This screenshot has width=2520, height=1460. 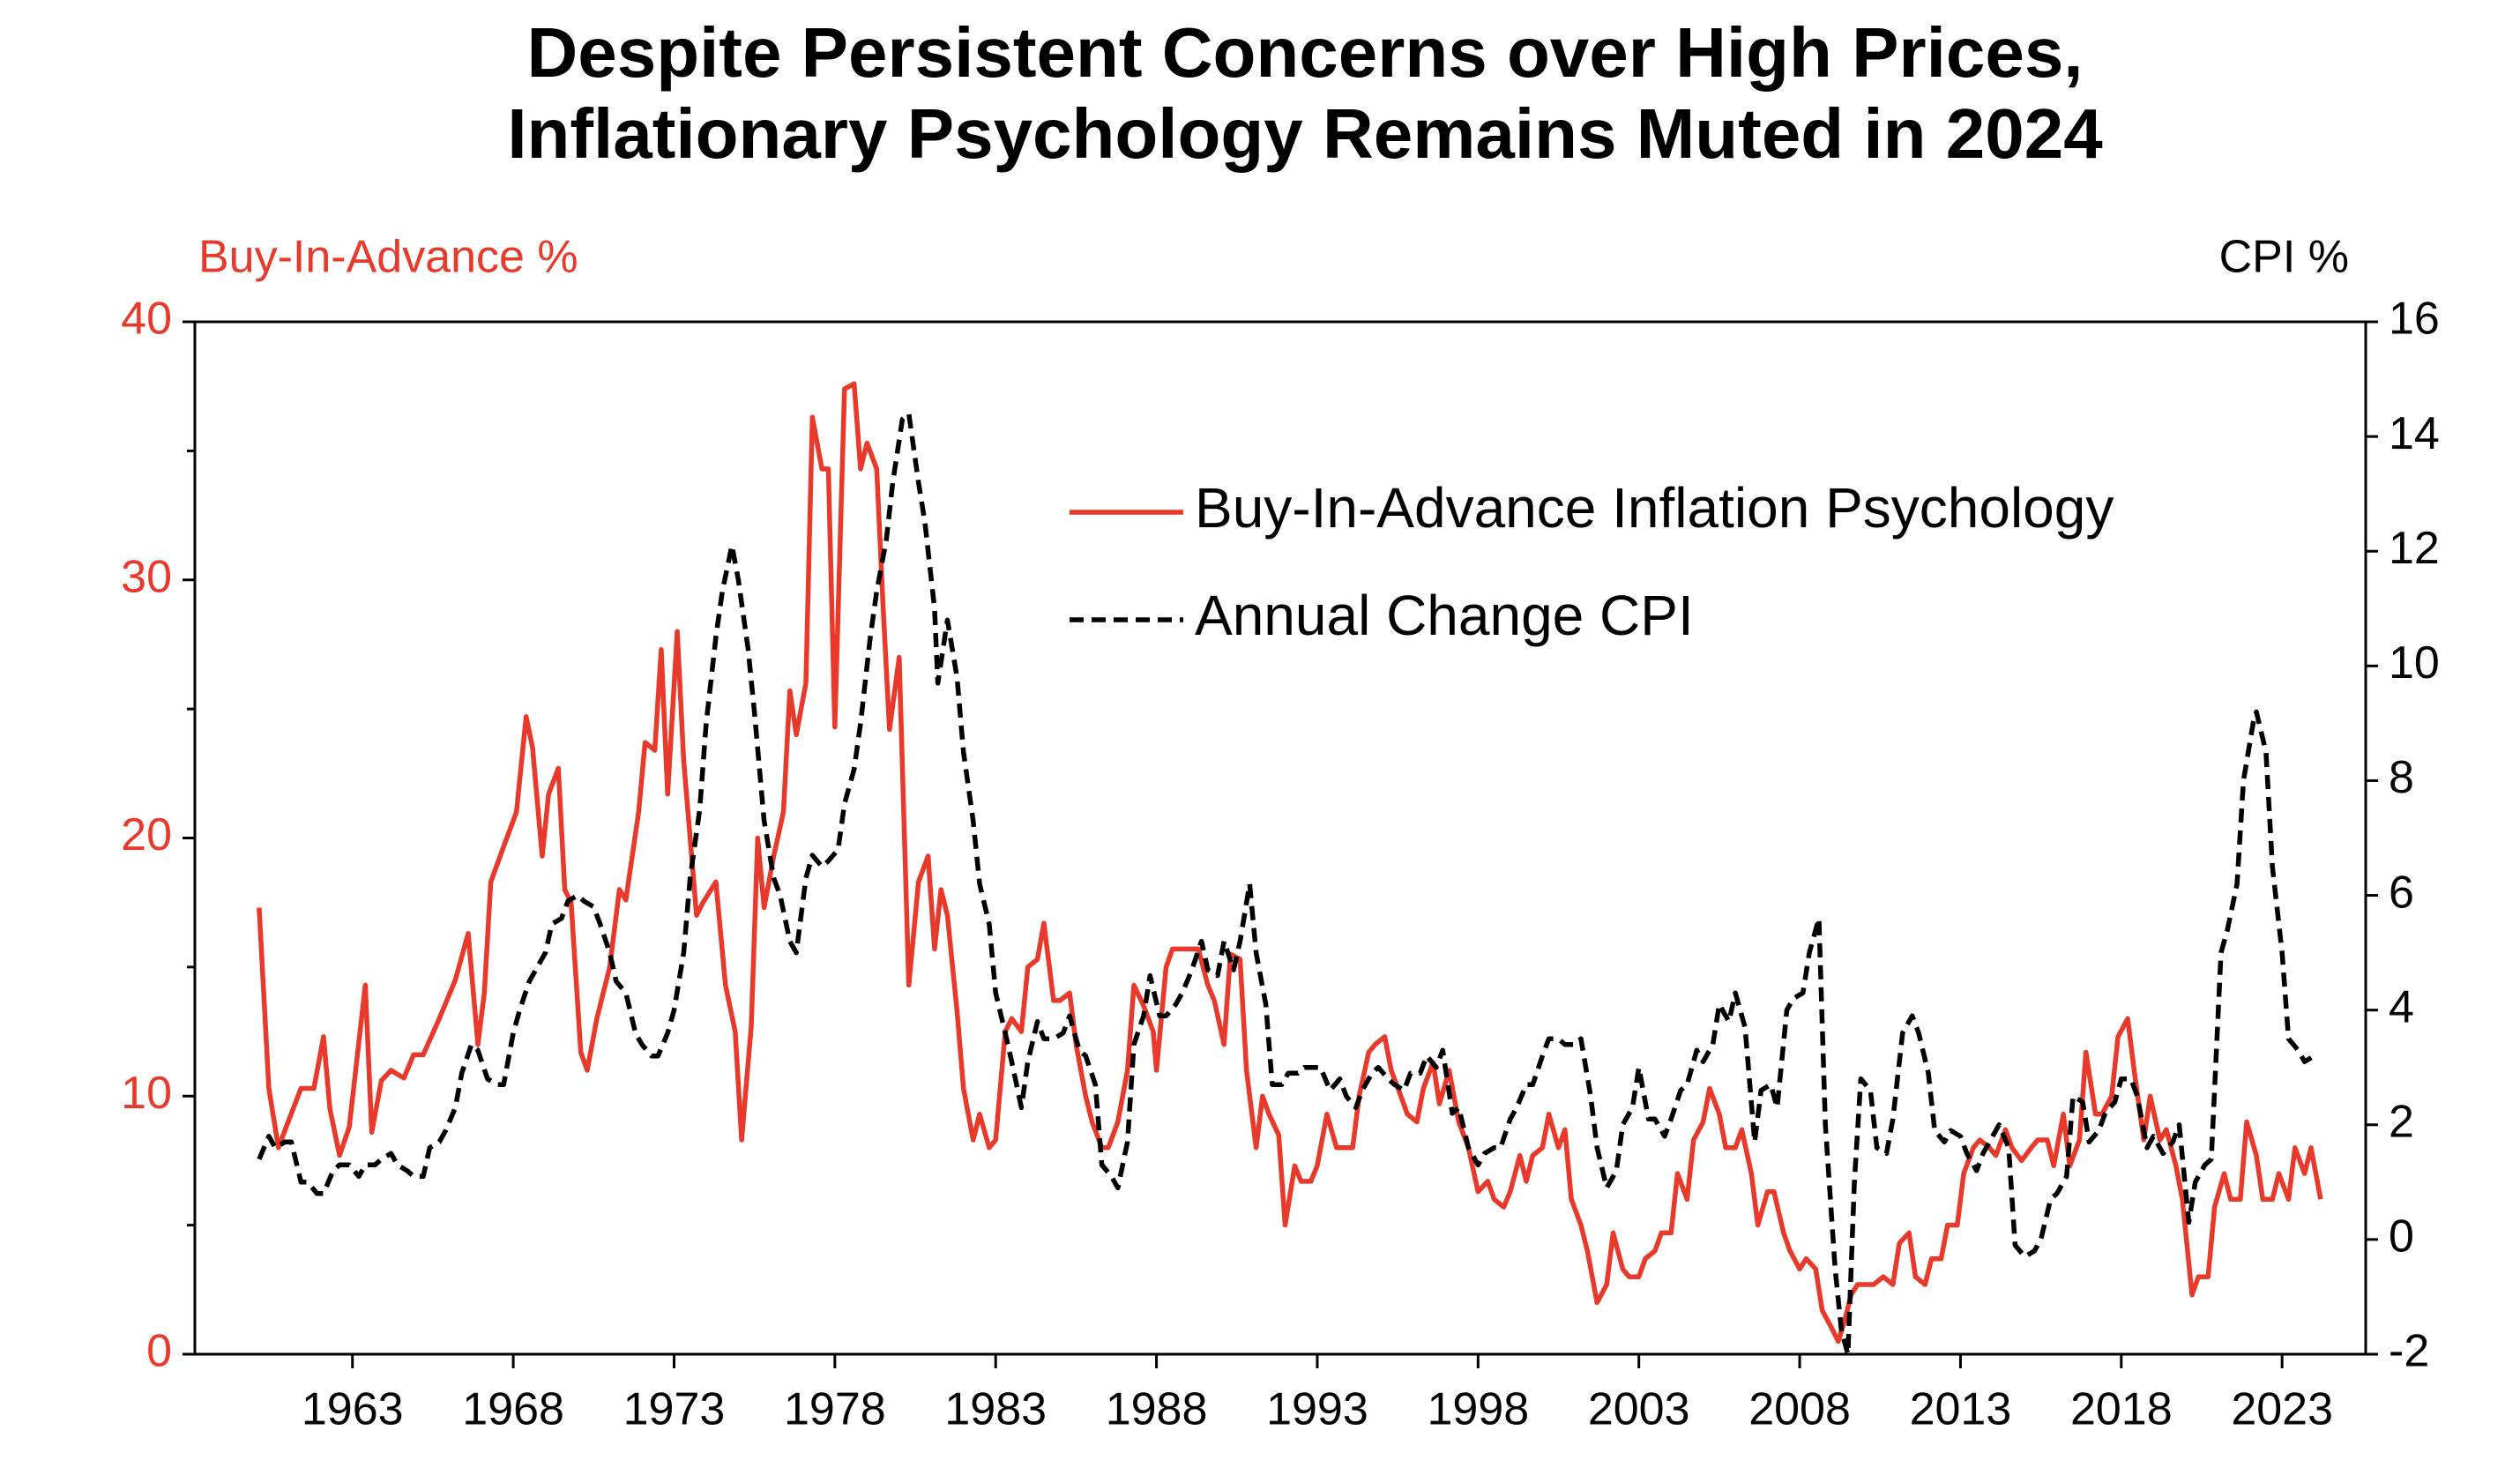 What do you see at coordinates (1639, 1409) in the screenshot?
I see `x-tick-label: 2003` at bounding box center [1639, 1409].